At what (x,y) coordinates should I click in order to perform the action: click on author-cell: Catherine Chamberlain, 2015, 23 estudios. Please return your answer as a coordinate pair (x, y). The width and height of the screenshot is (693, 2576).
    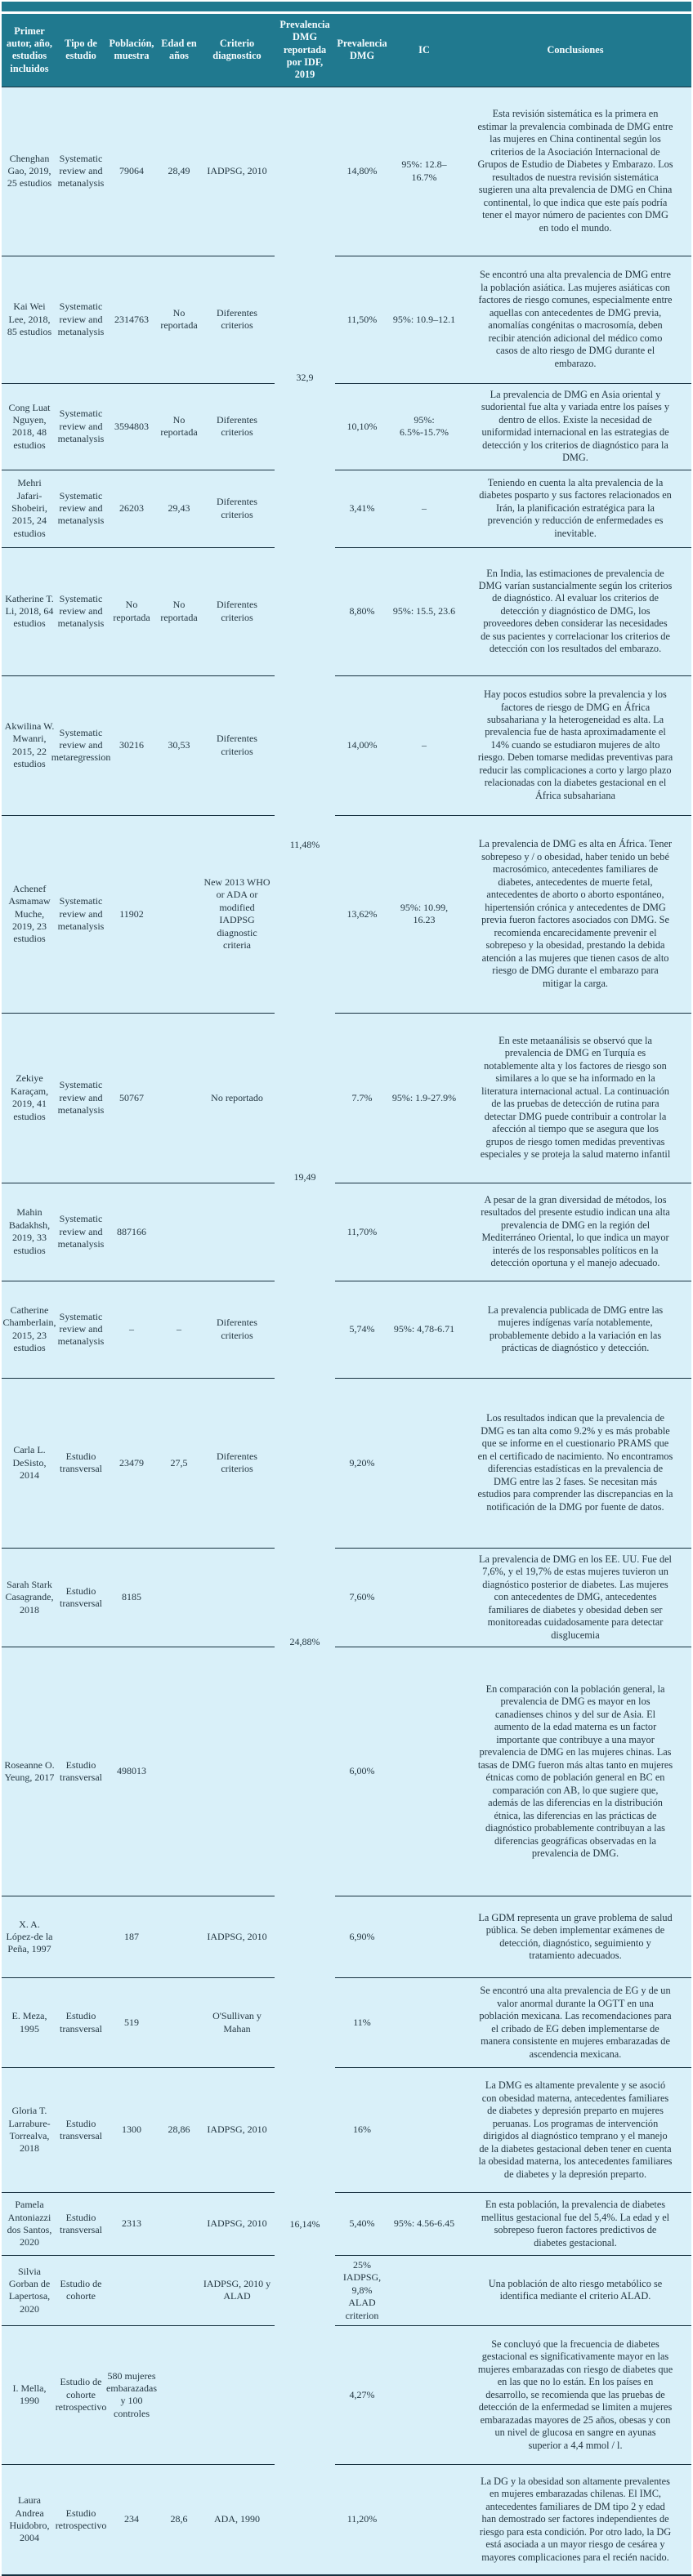
    Looking at the image, I should click on (29, 1330).